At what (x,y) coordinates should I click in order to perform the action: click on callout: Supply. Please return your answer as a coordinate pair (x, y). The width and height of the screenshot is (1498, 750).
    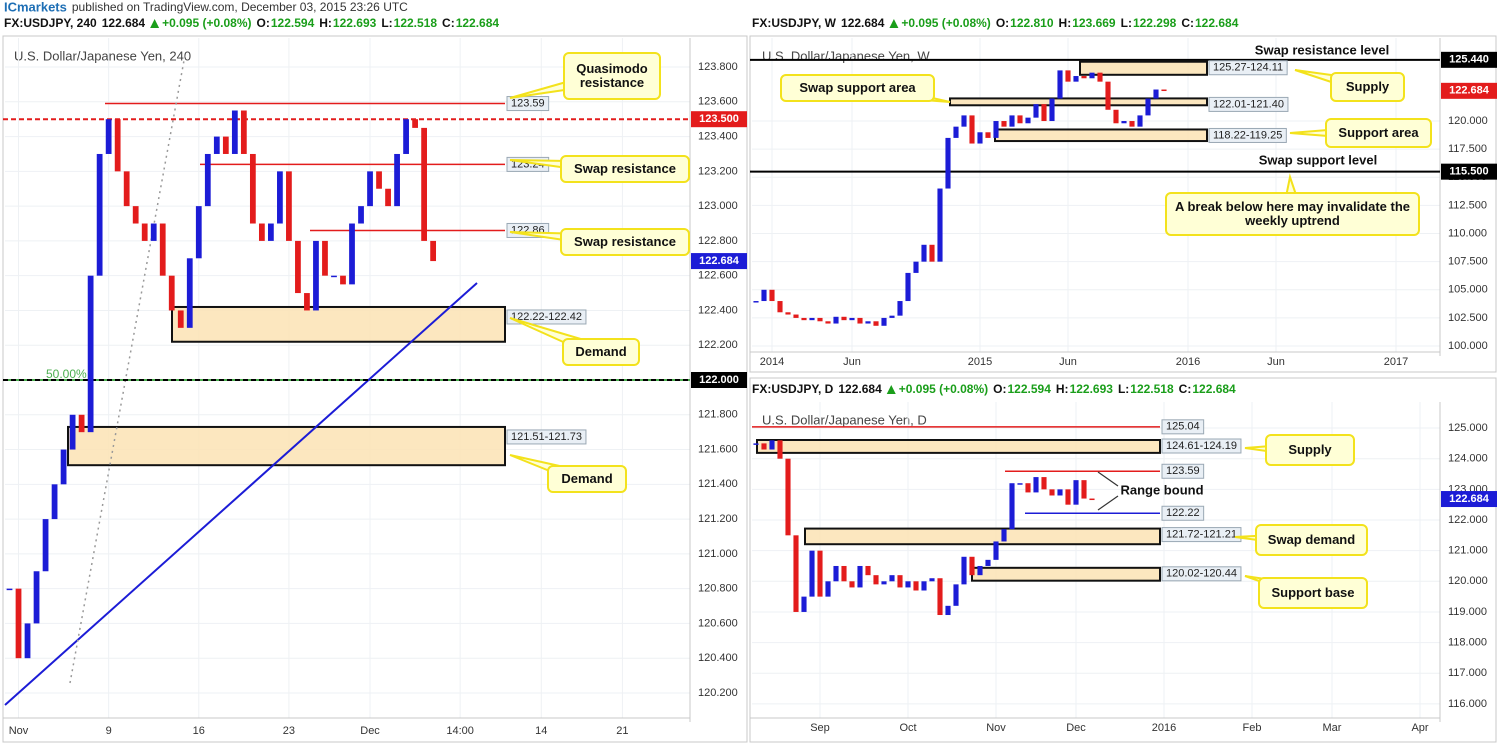
    Looking at the image, I should click on (1367, 87).